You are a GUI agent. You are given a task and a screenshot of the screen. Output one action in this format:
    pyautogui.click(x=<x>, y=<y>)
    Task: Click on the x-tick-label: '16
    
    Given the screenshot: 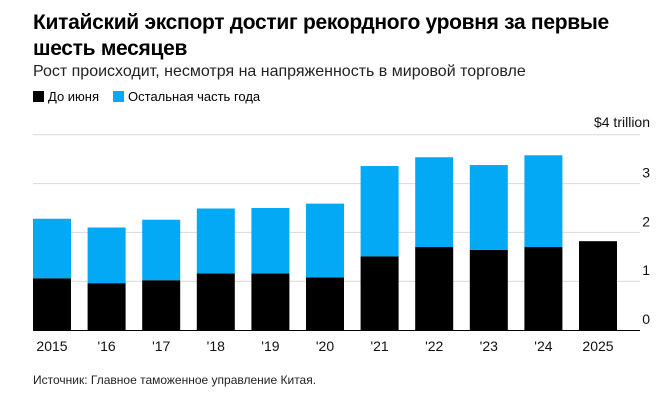 What is the action you would take?
    pyautogui.click(x=106, y=346)
    